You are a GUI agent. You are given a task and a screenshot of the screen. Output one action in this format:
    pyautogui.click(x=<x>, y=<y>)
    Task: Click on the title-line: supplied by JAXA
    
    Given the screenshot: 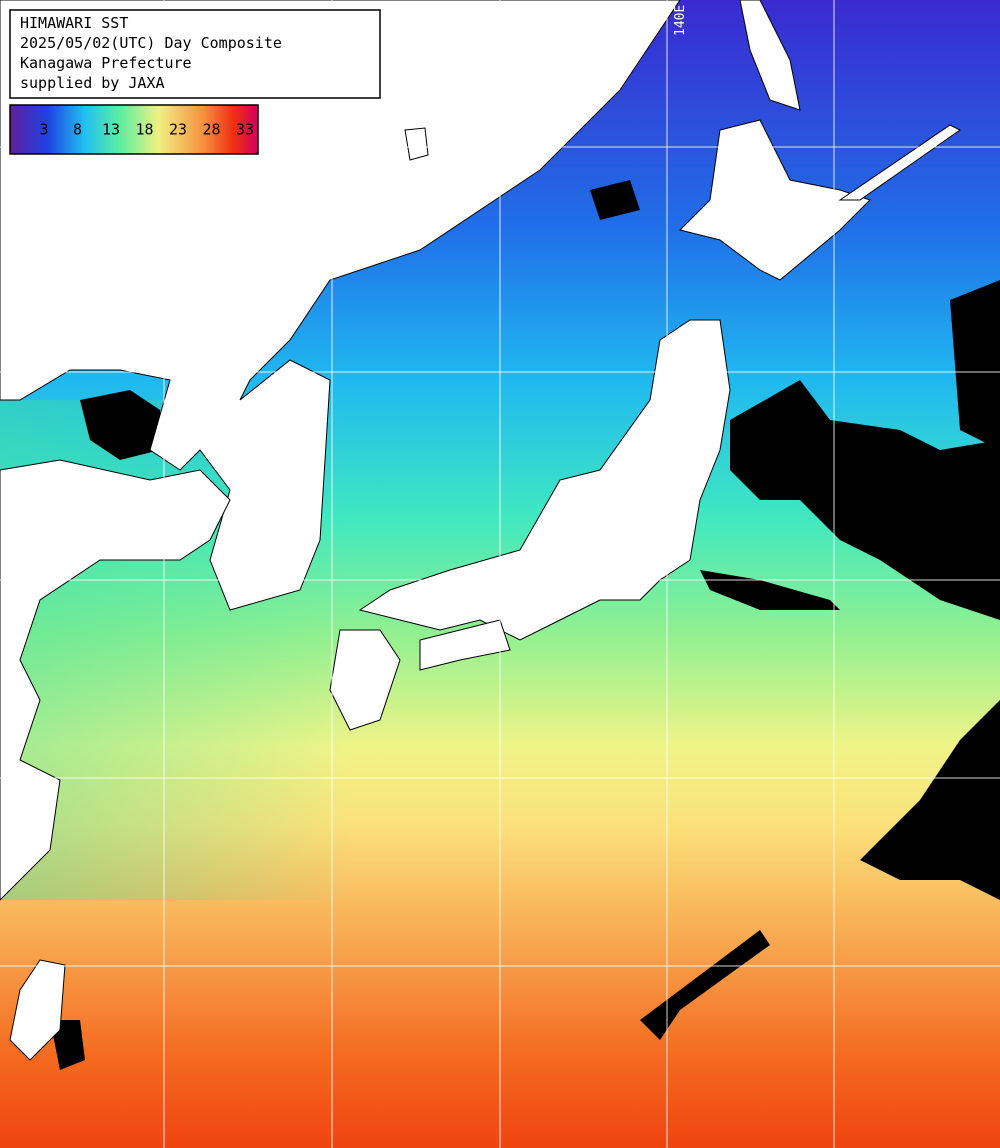 What is the action you would take?
    pyautogui.click(x=92, y=83)
    